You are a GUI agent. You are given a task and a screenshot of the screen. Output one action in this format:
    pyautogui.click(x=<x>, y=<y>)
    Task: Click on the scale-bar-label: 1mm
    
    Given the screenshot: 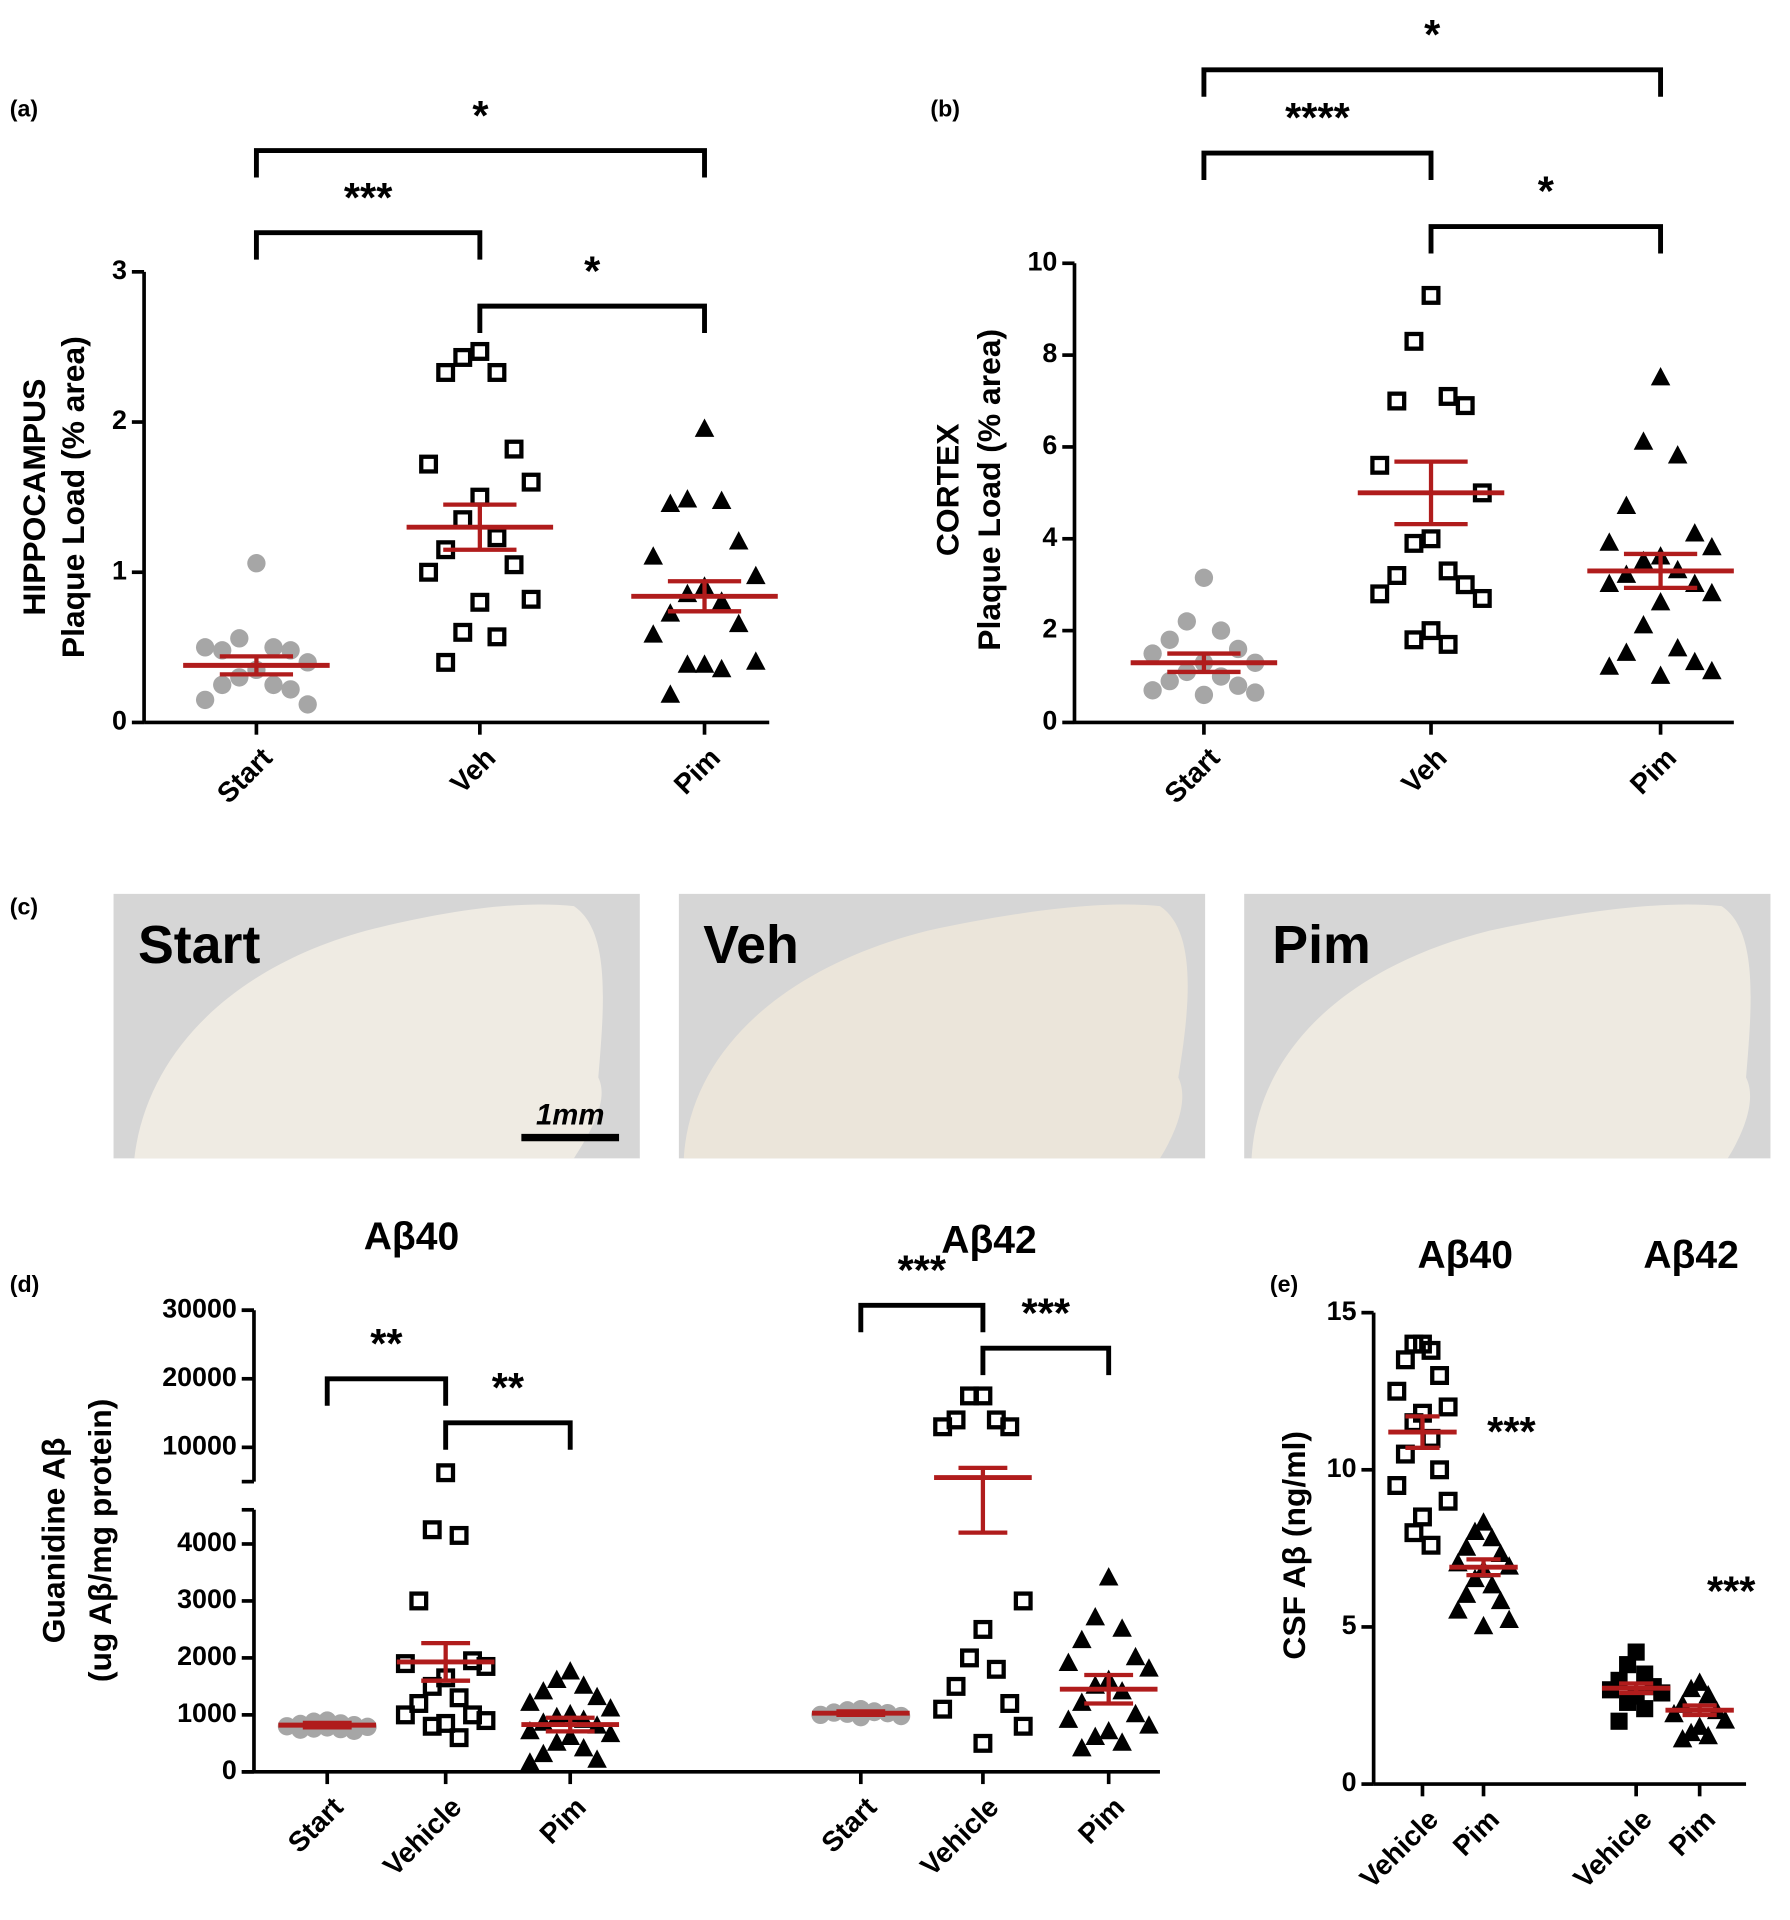 What is the action you would take?
    pyautogui.click(x=570, y=1114)
    